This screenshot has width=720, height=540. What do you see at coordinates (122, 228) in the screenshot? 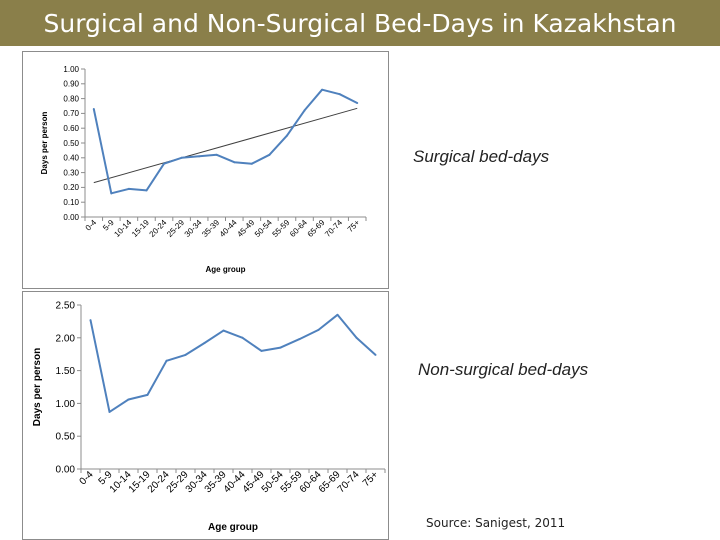
I see `x-tick-label: 10-14` at bounding box center [122, 228].